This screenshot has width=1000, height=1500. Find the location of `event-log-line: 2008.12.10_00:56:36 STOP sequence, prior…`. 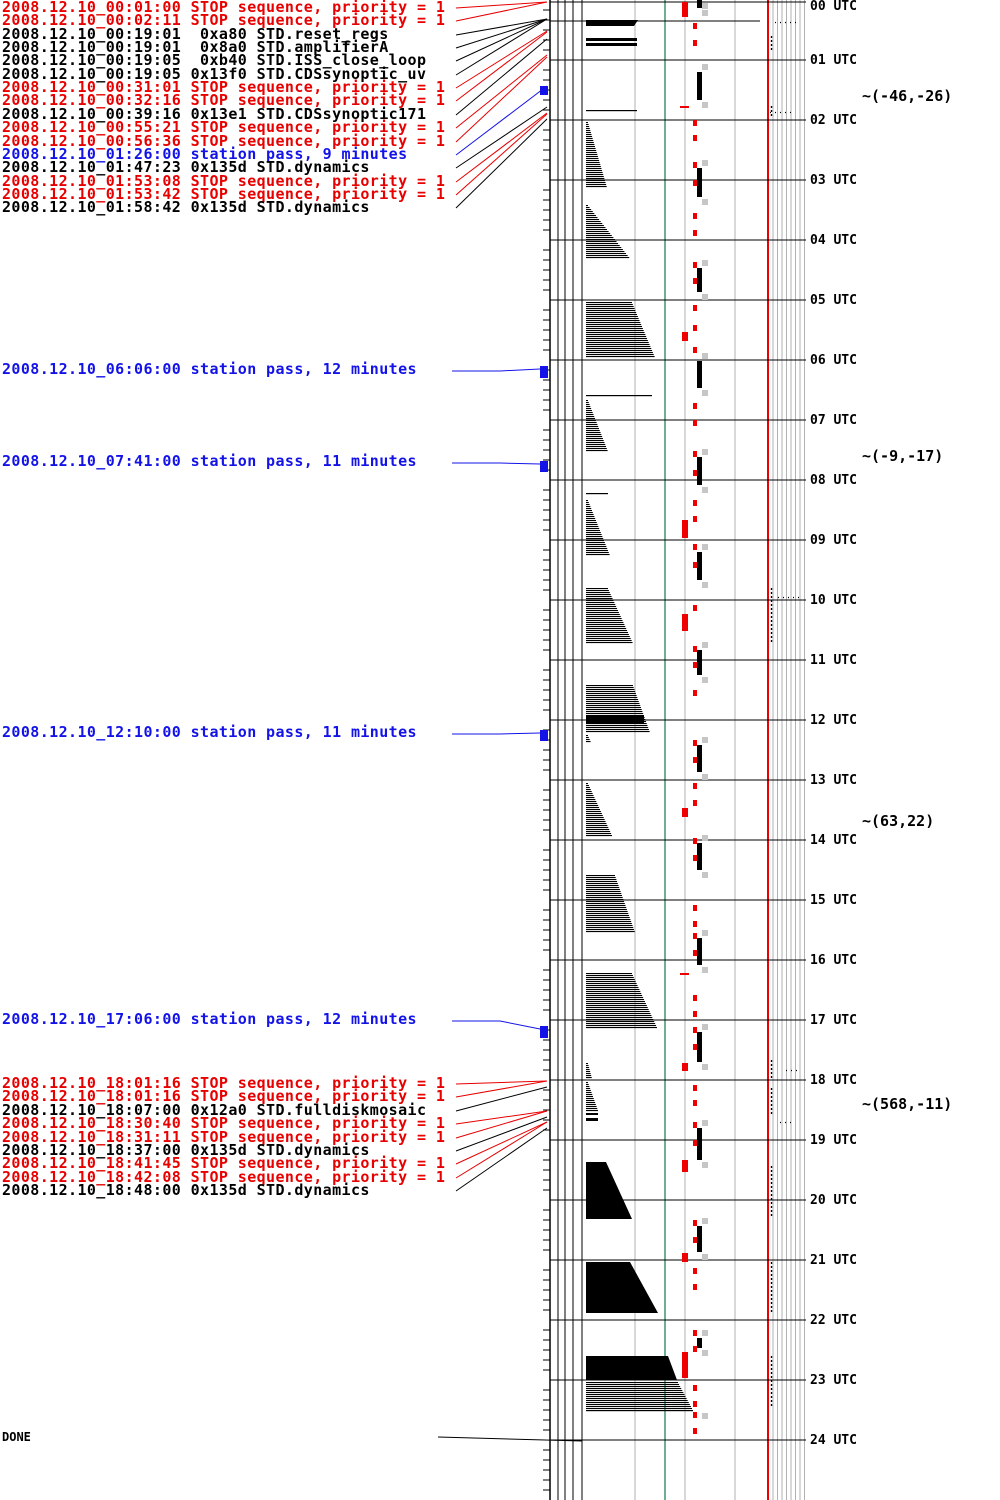

event-log-line: 2008.12.10_00:56:36 STOP sequence, prior… is located at coordinates (224, 141).